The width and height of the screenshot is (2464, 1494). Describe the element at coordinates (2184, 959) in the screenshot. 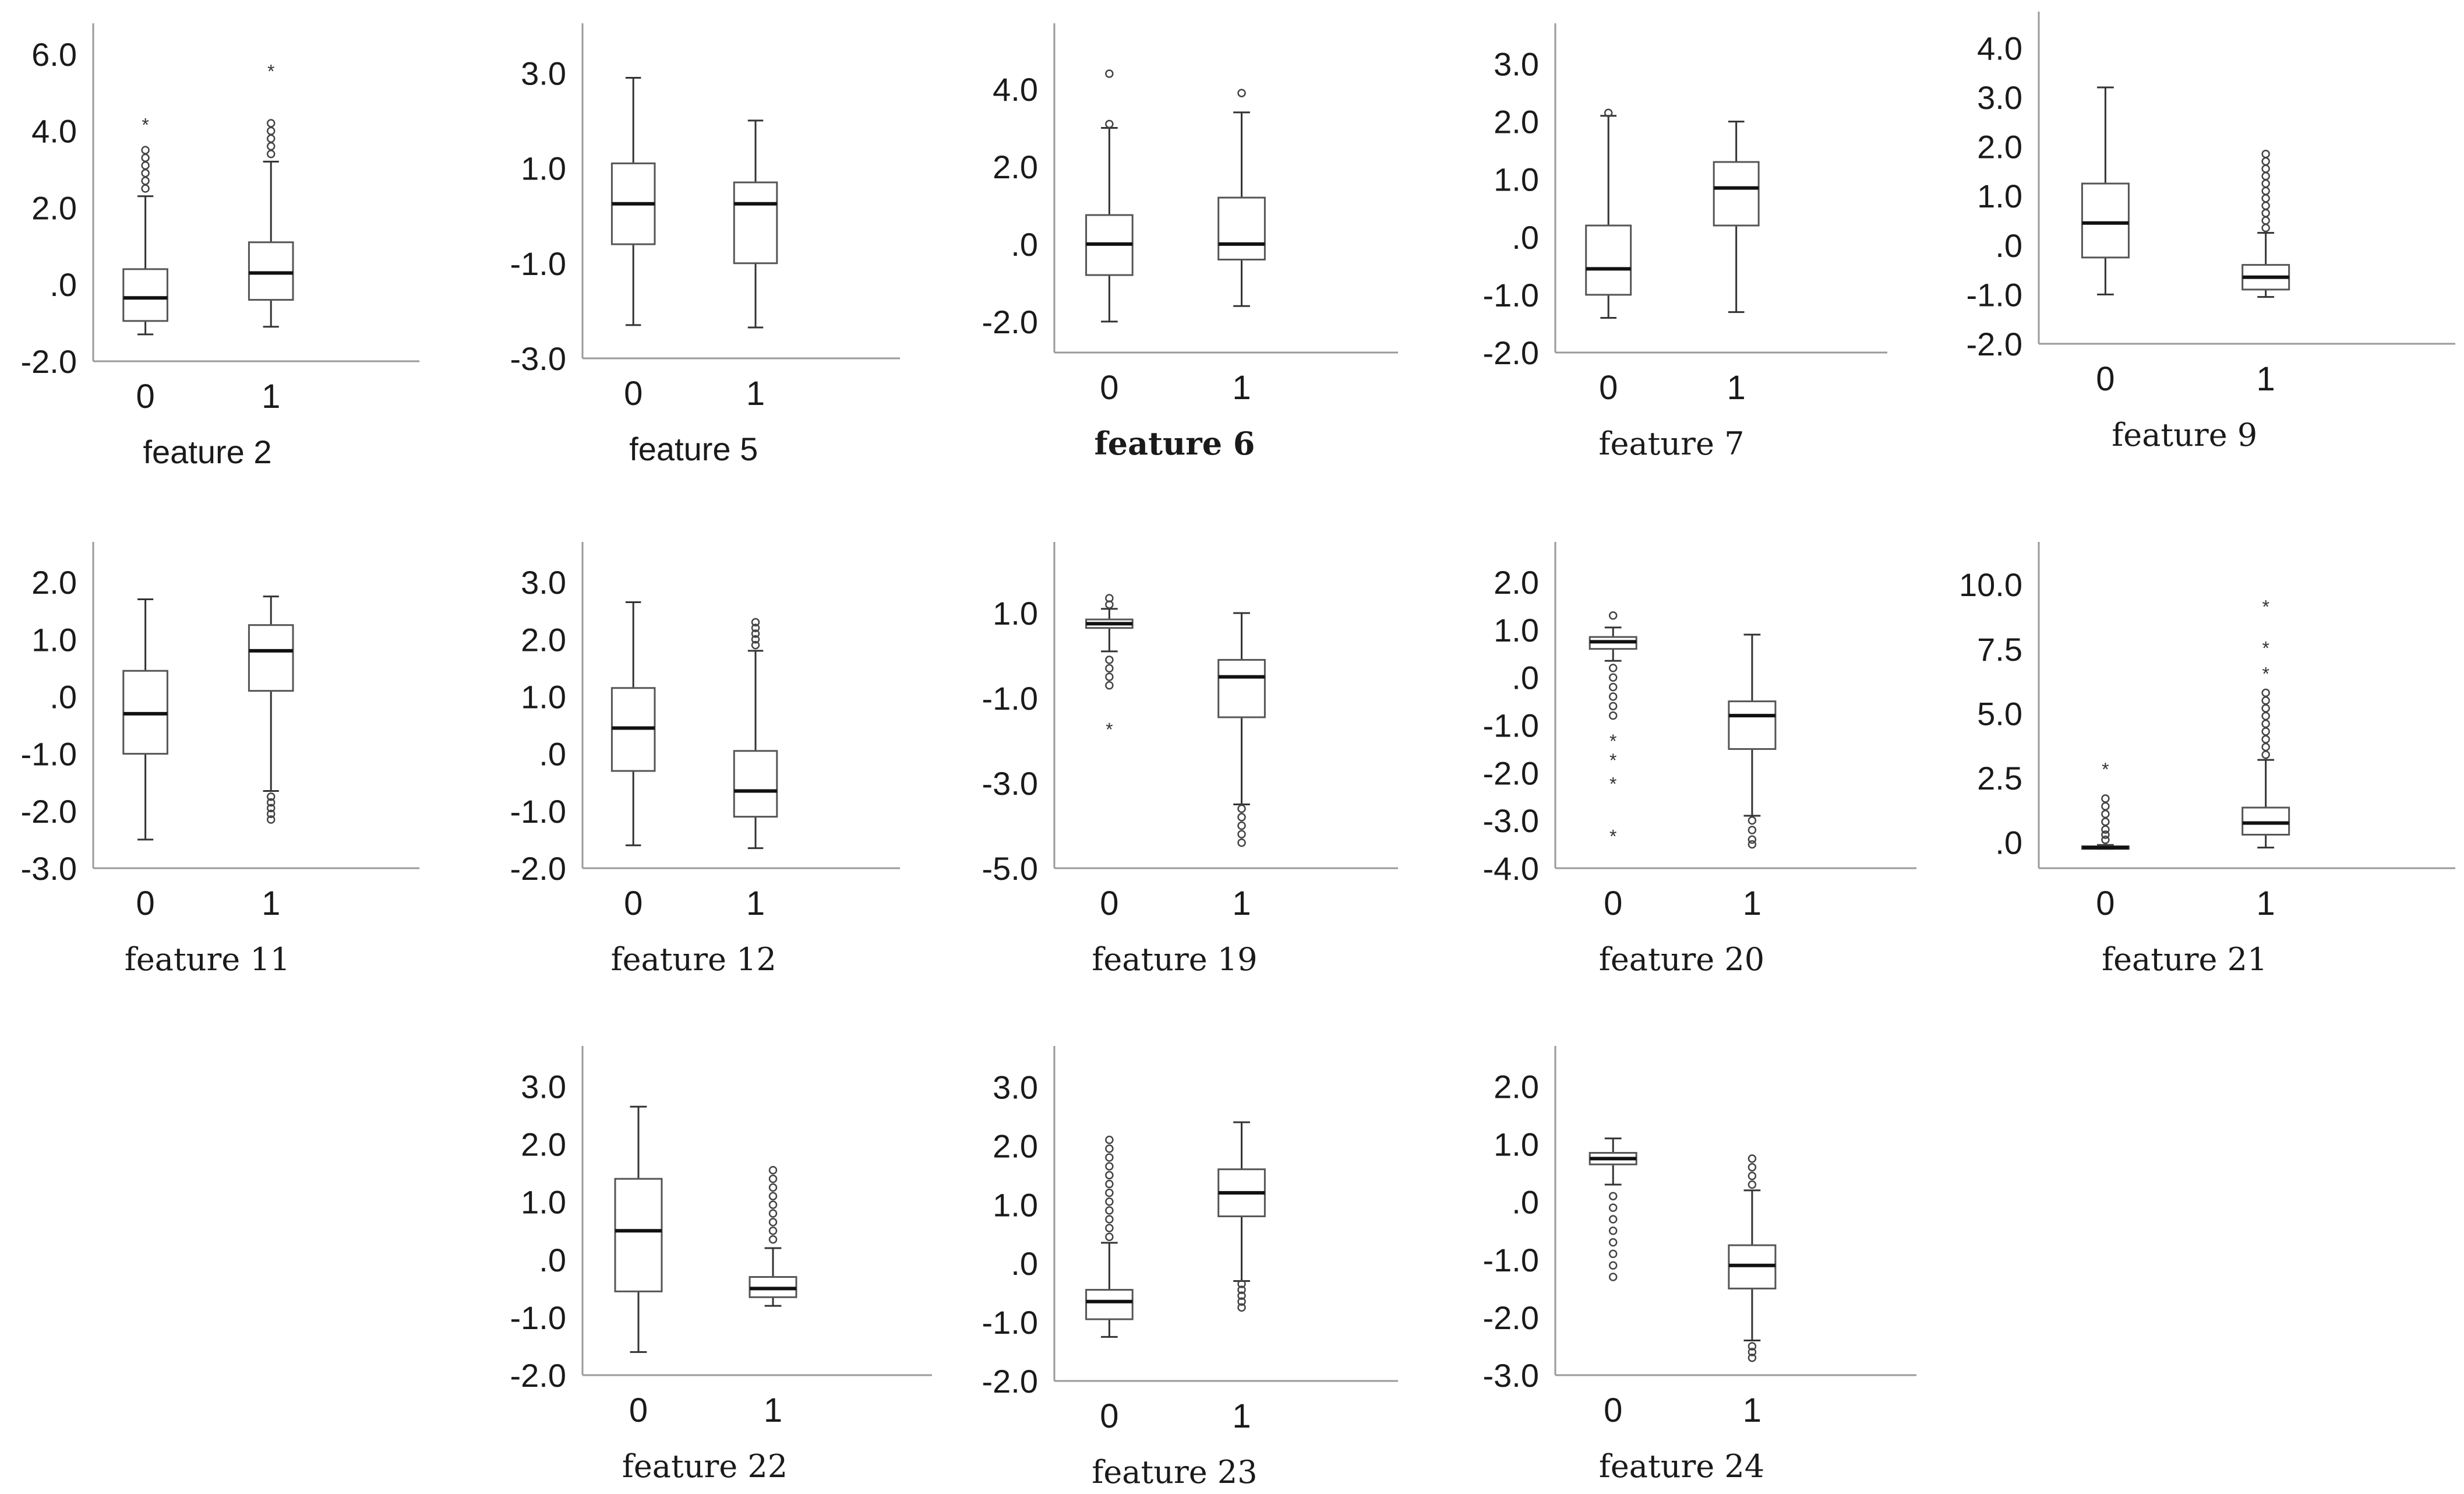

I see `panel-title: feature 21` at that location.